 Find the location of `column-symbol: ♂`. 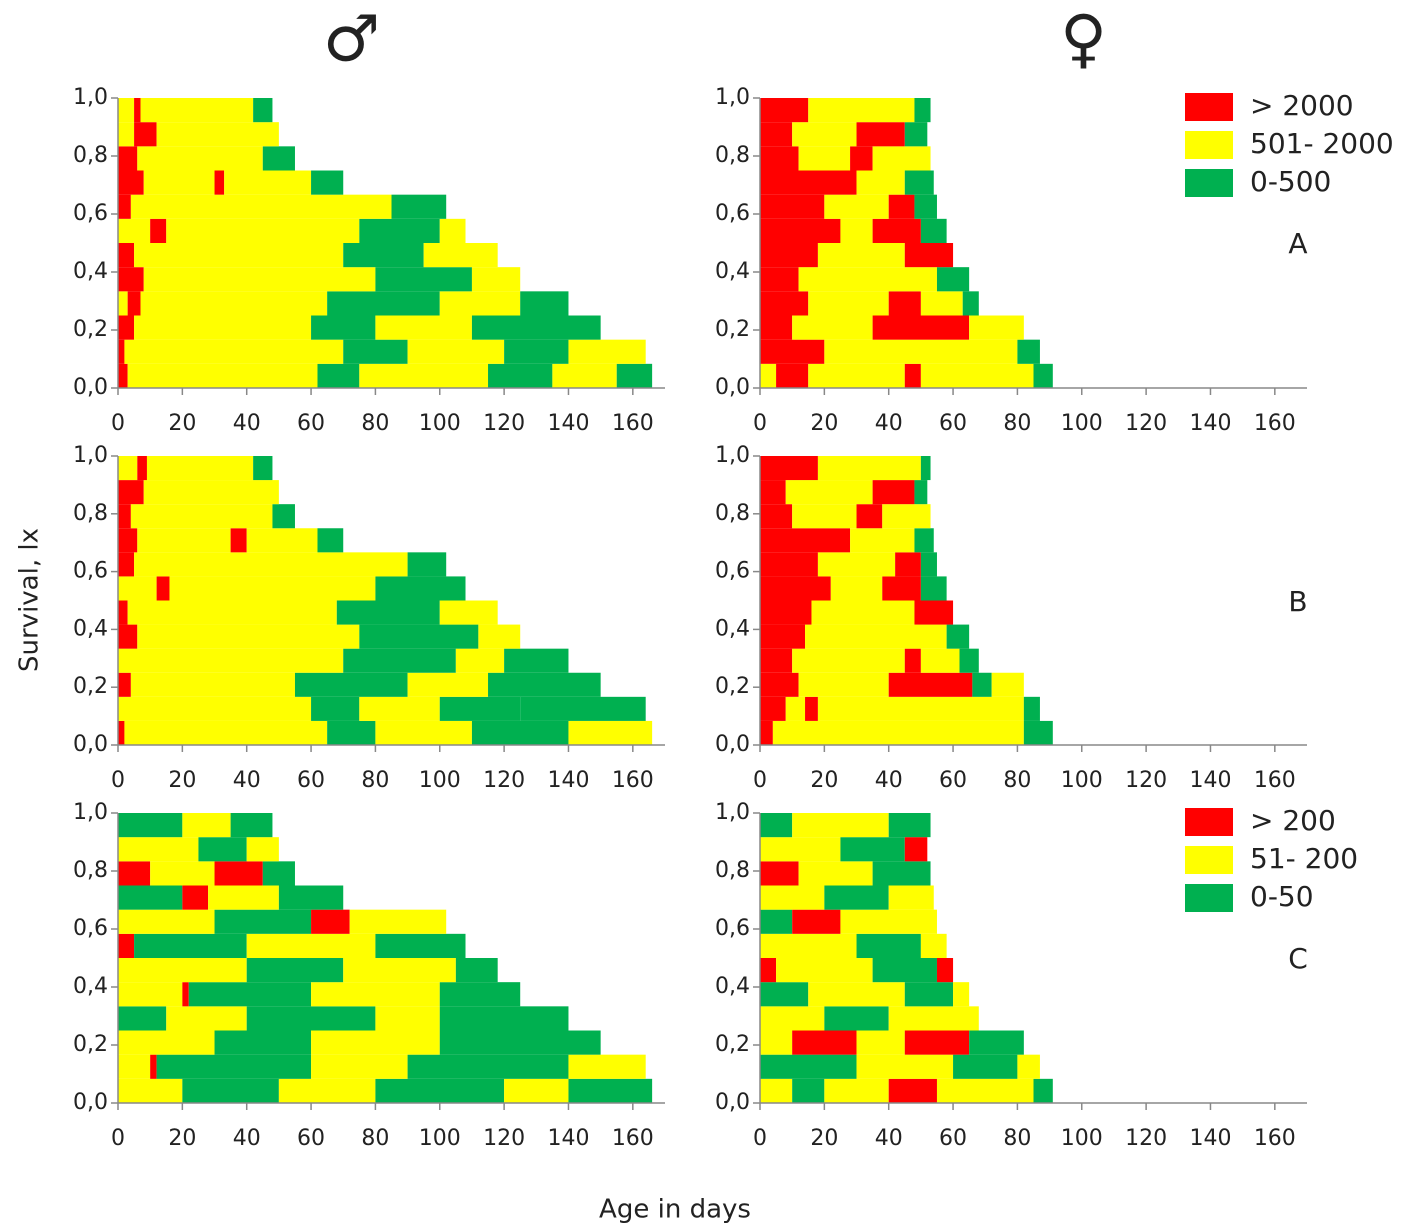

column-symbol: ♂ is located at coordinates (351, 40).